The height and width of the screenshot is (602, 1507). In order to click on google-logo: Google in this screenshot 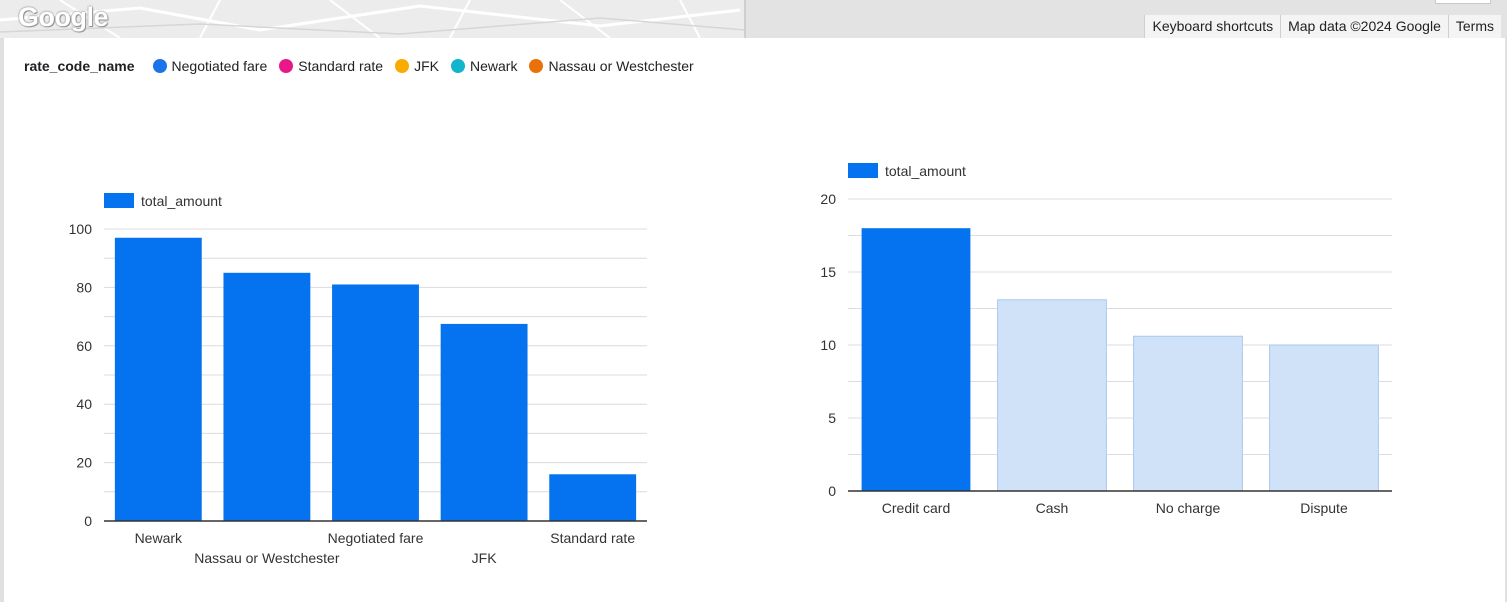, I will do `click(63, 17)`.